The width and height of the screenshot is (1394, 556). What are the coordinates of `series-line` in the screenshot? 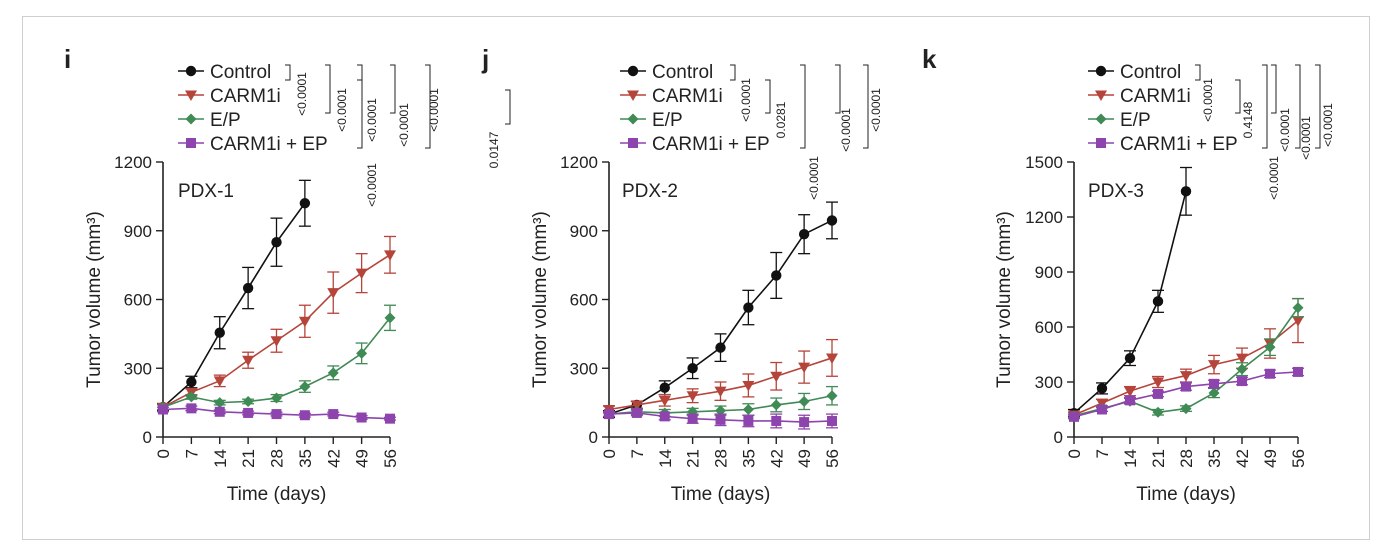 It's located at (234, 305).